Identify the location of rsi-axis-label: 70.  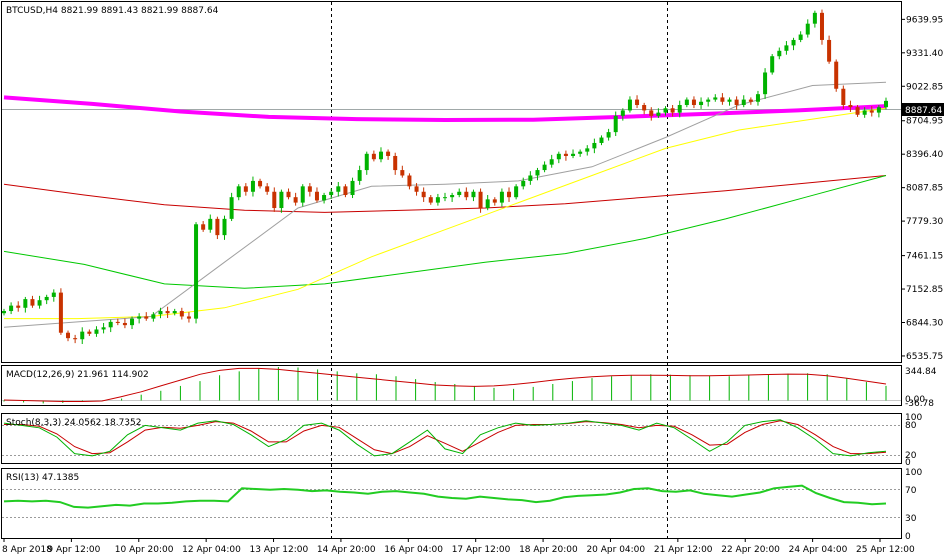
(911, 491).